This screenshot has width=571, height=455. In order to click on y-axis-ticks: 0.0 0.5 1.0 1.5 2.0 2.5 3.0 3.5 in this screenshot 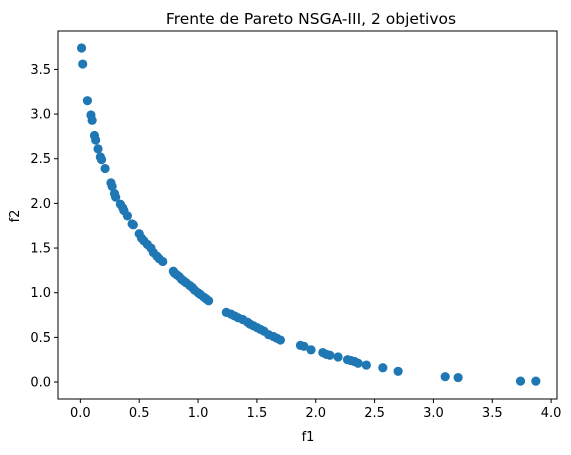, I will do `click(44, 227)`.